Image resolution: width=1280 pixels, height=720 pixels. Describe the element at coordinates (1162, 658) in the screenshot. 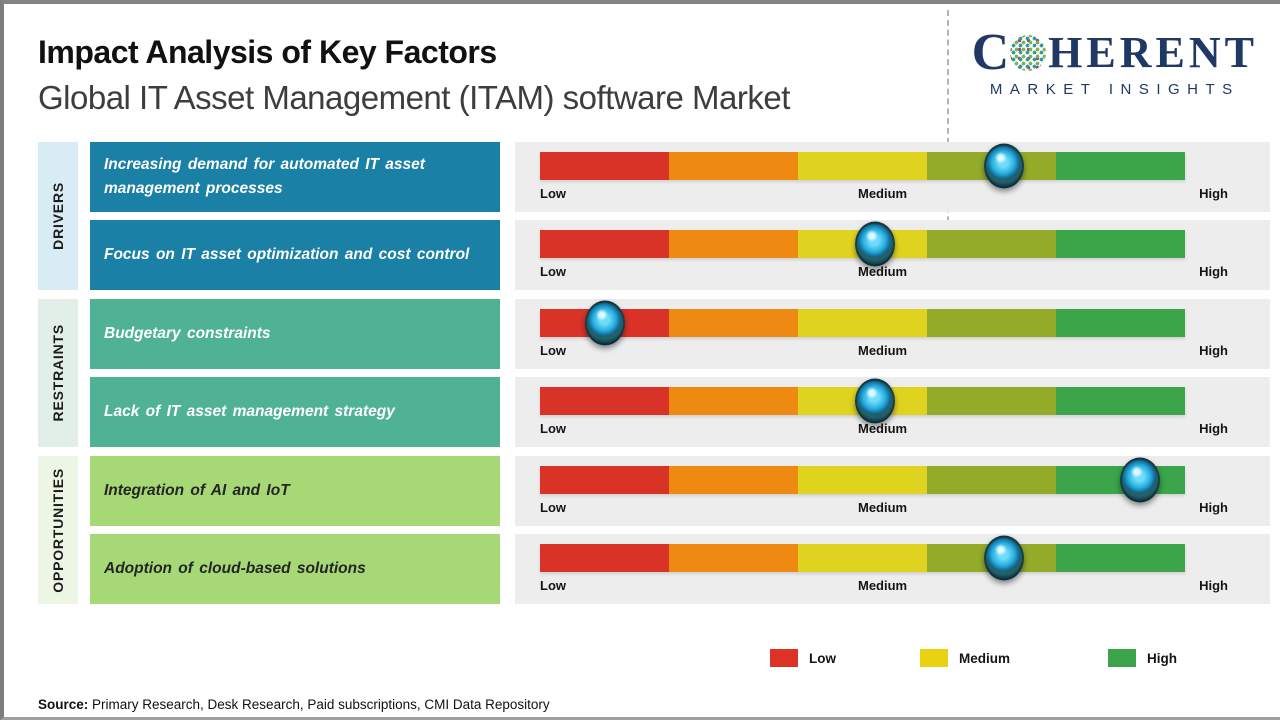

I see `legend-label-high: High` at that location.